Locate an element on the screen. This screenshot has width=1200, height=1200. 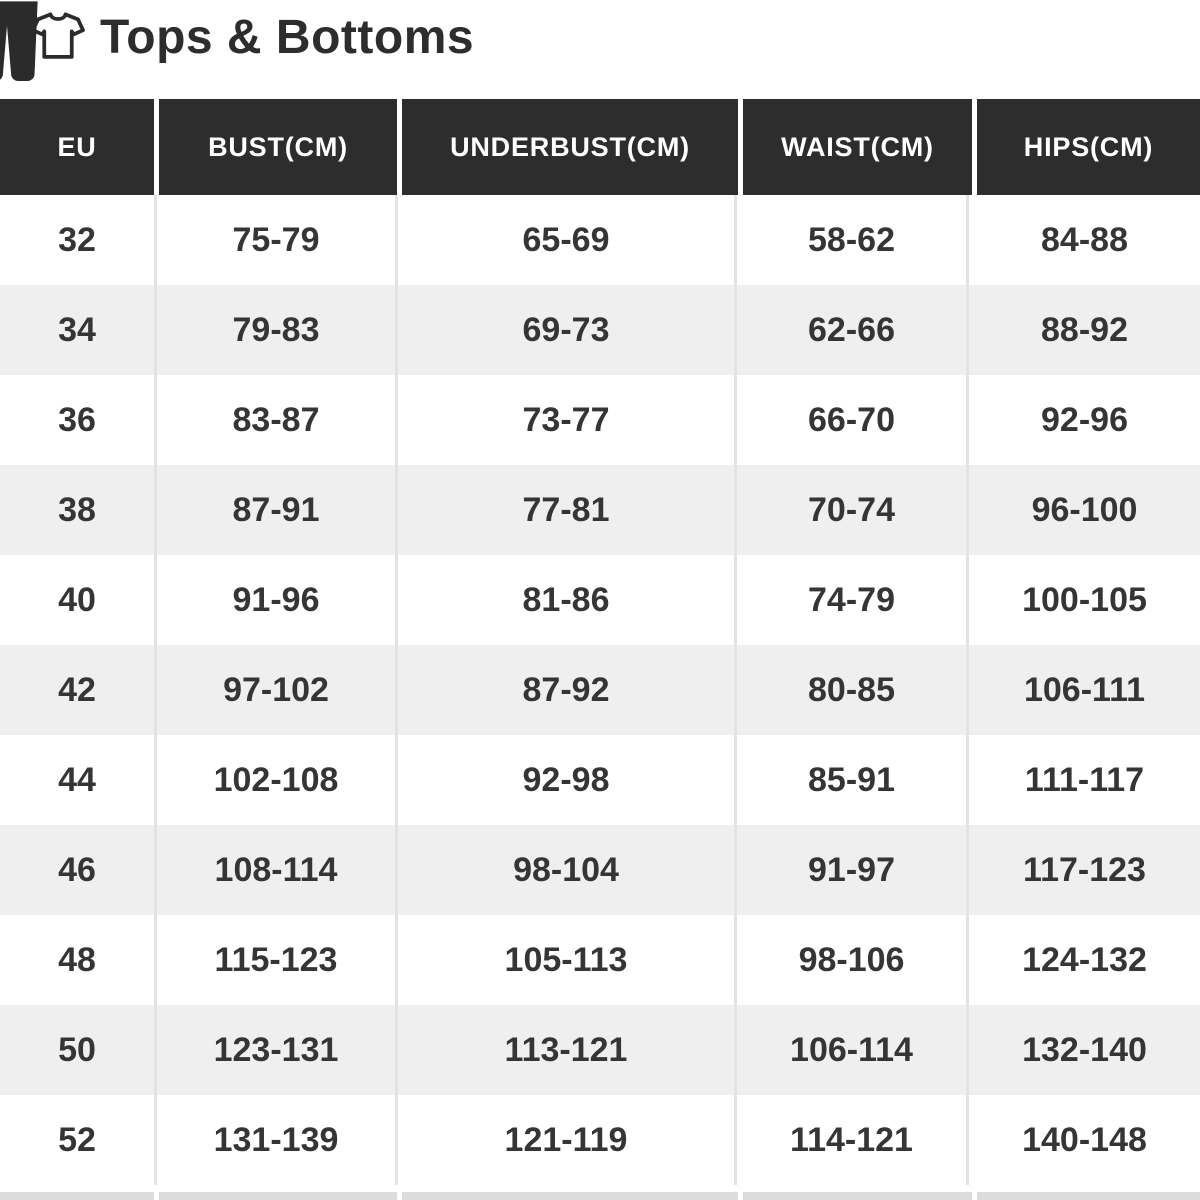
size-cell: 38 is located at coordinates (77, 510).